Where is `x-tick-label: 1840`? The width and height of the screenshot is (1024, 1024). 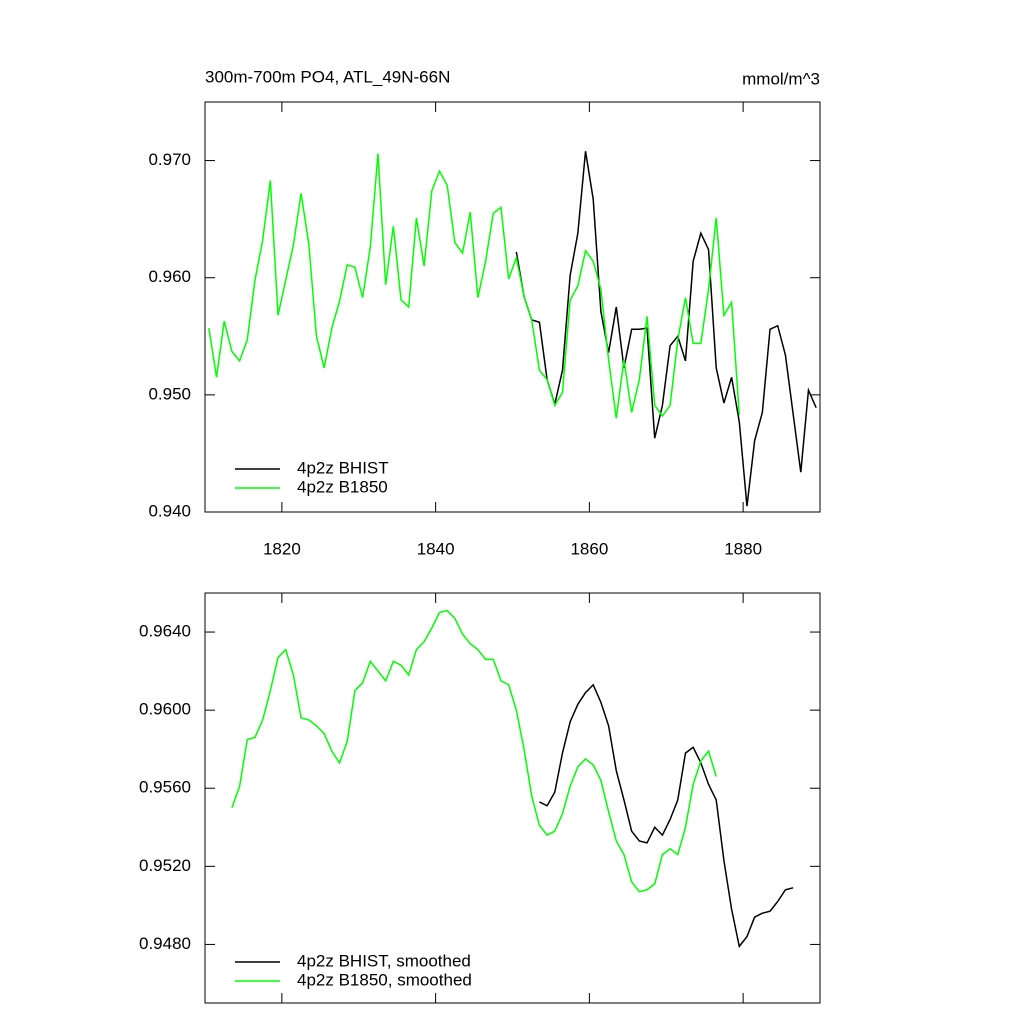
x-tick-label: 1840 is located at coordinates (436, 548).